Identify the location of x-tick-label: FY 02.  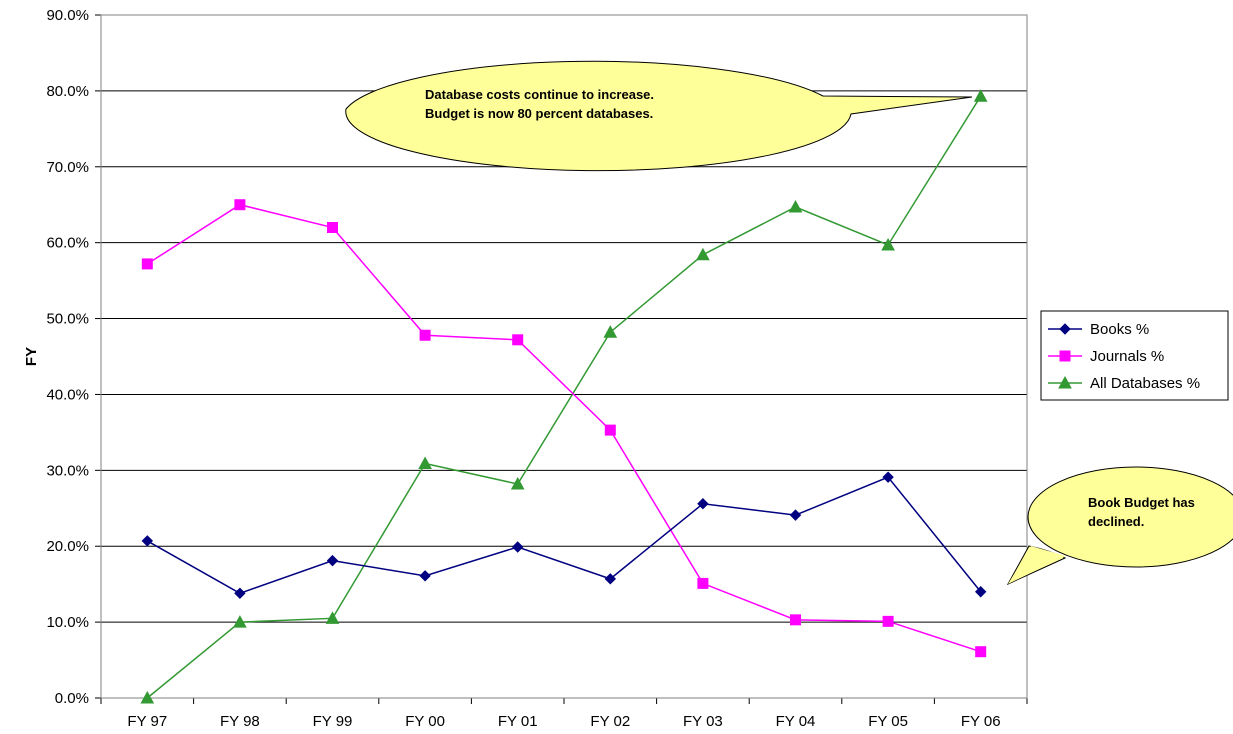
(610, 721).